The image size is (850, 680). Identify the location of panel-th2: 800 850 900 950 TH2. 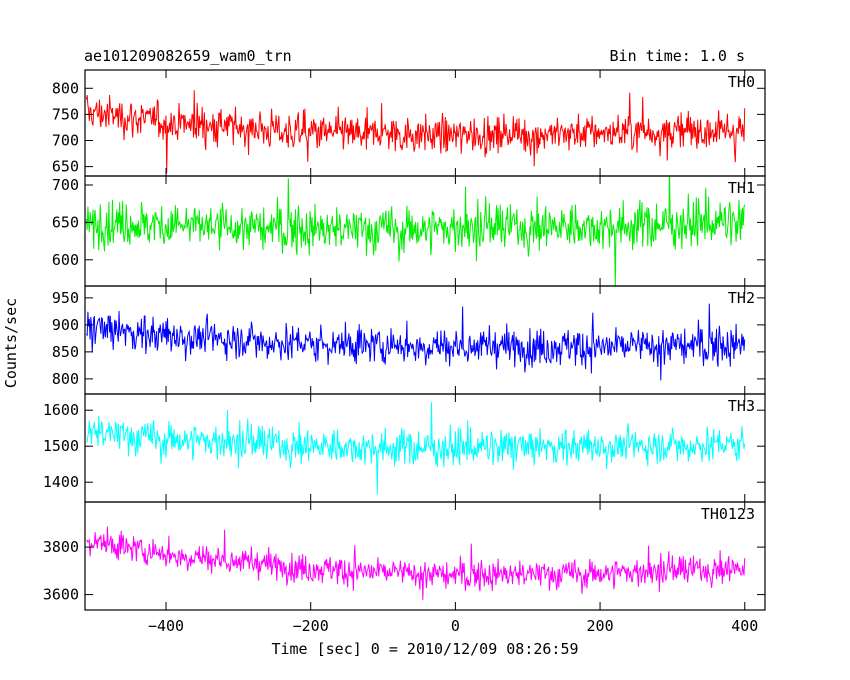
(409, 340).